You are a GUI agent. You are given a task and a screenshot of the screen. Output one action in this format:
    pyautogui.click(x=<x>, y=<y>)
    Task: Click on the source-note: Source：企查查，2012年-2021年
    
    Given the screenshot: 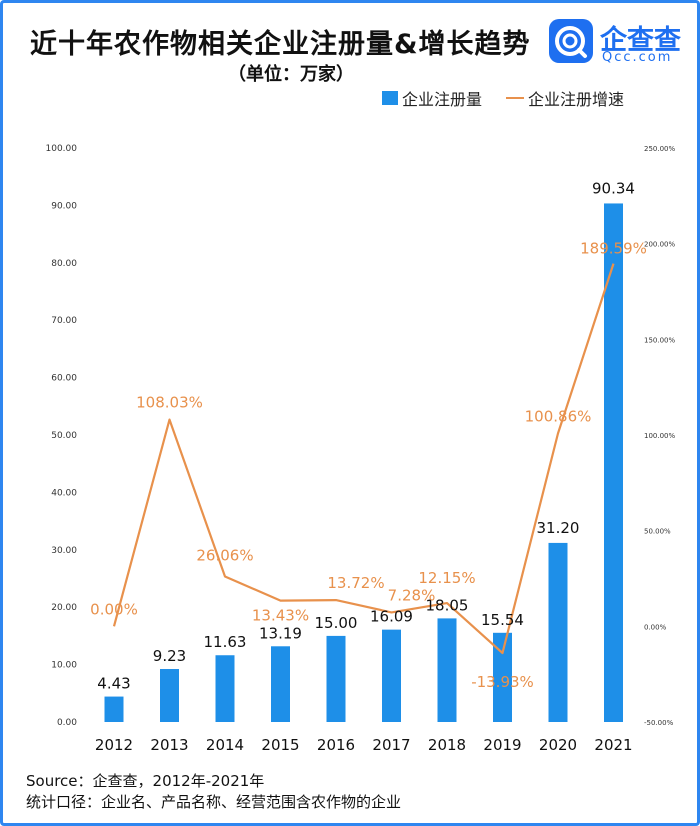 What is the action you would take?
    pyautogui.click(x=145, y=781)
    